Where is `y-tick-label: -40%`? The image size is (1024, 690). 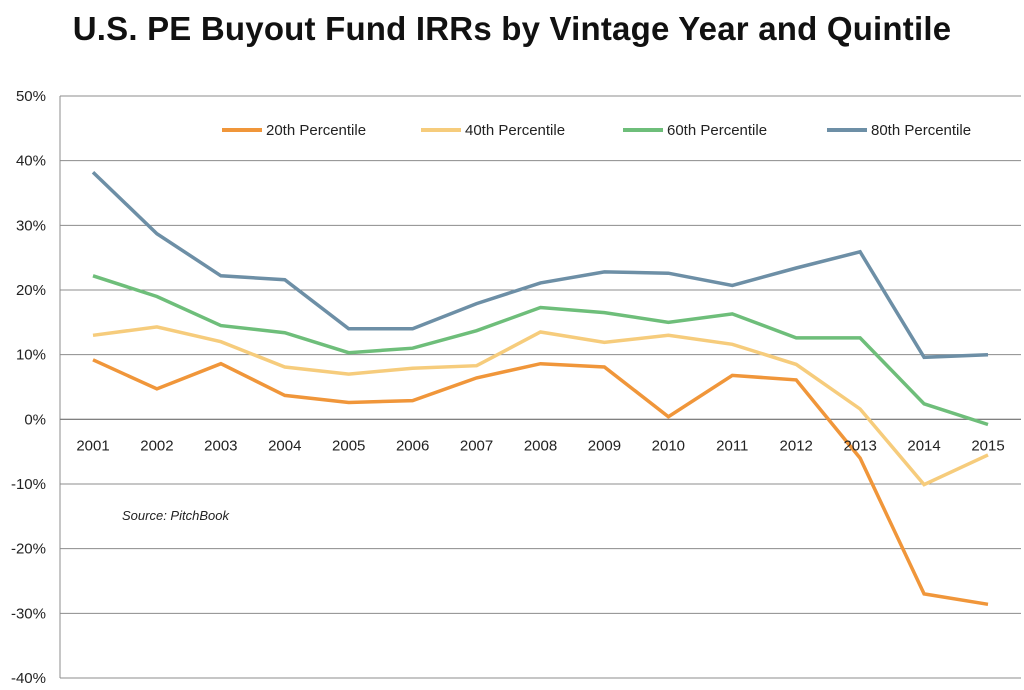 y-tick-label: -40% is located at coordinates (28, 678).